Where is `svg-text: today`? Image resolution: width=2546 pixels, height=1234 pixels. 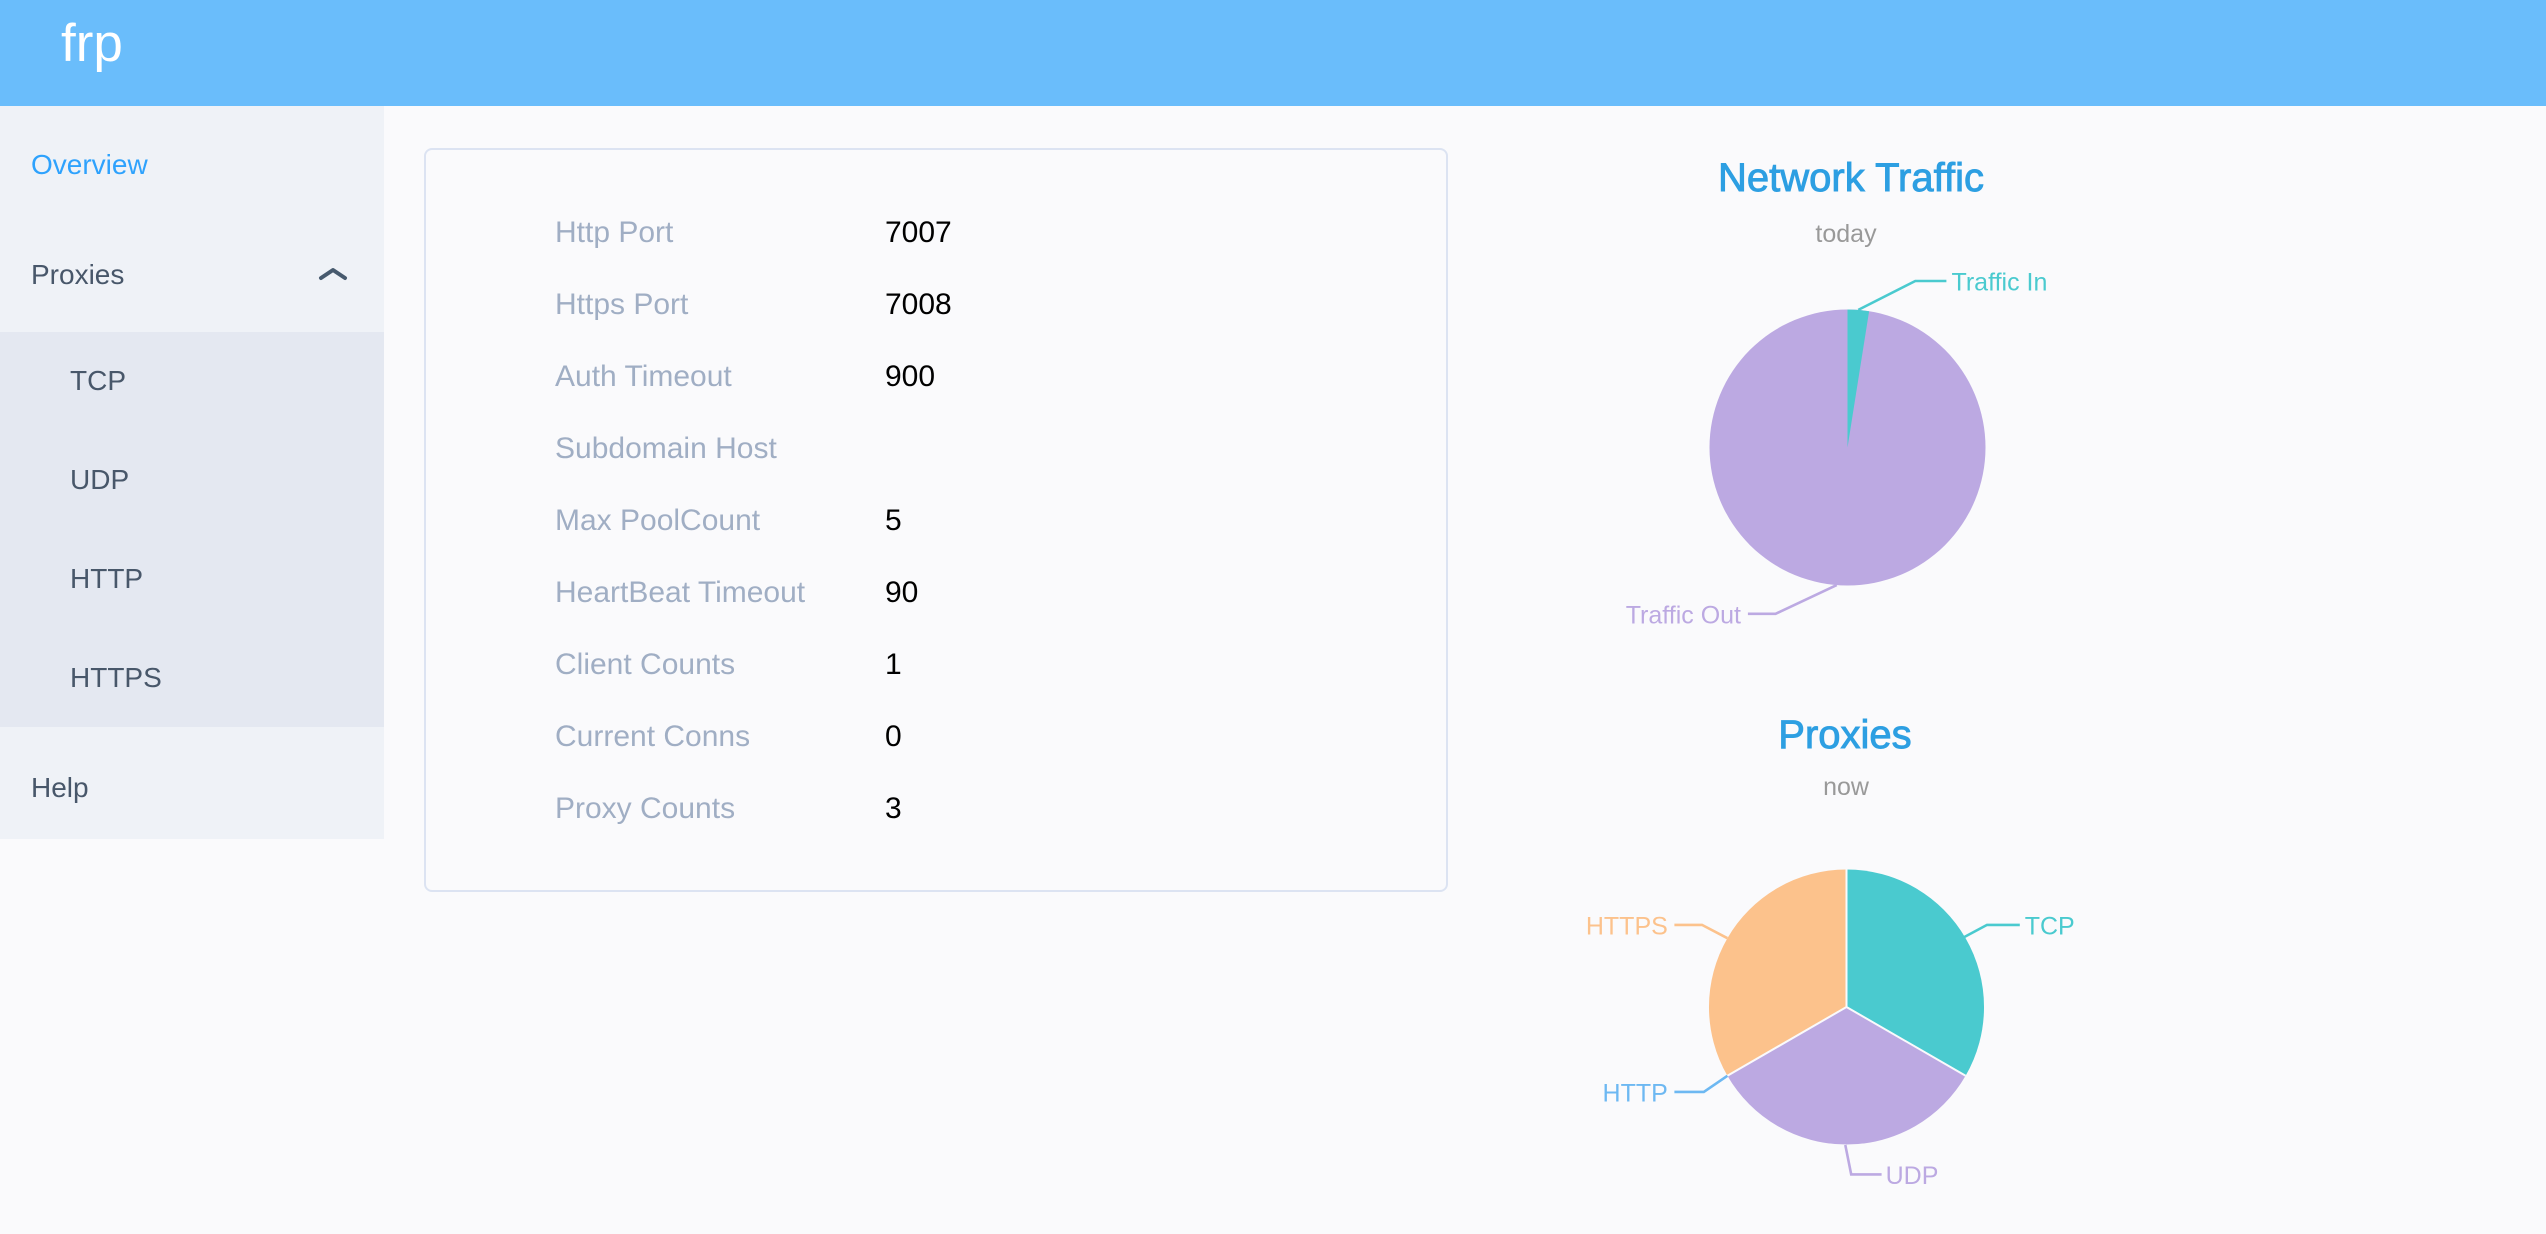
svg-text: today is located at coordinates (1846, 234).